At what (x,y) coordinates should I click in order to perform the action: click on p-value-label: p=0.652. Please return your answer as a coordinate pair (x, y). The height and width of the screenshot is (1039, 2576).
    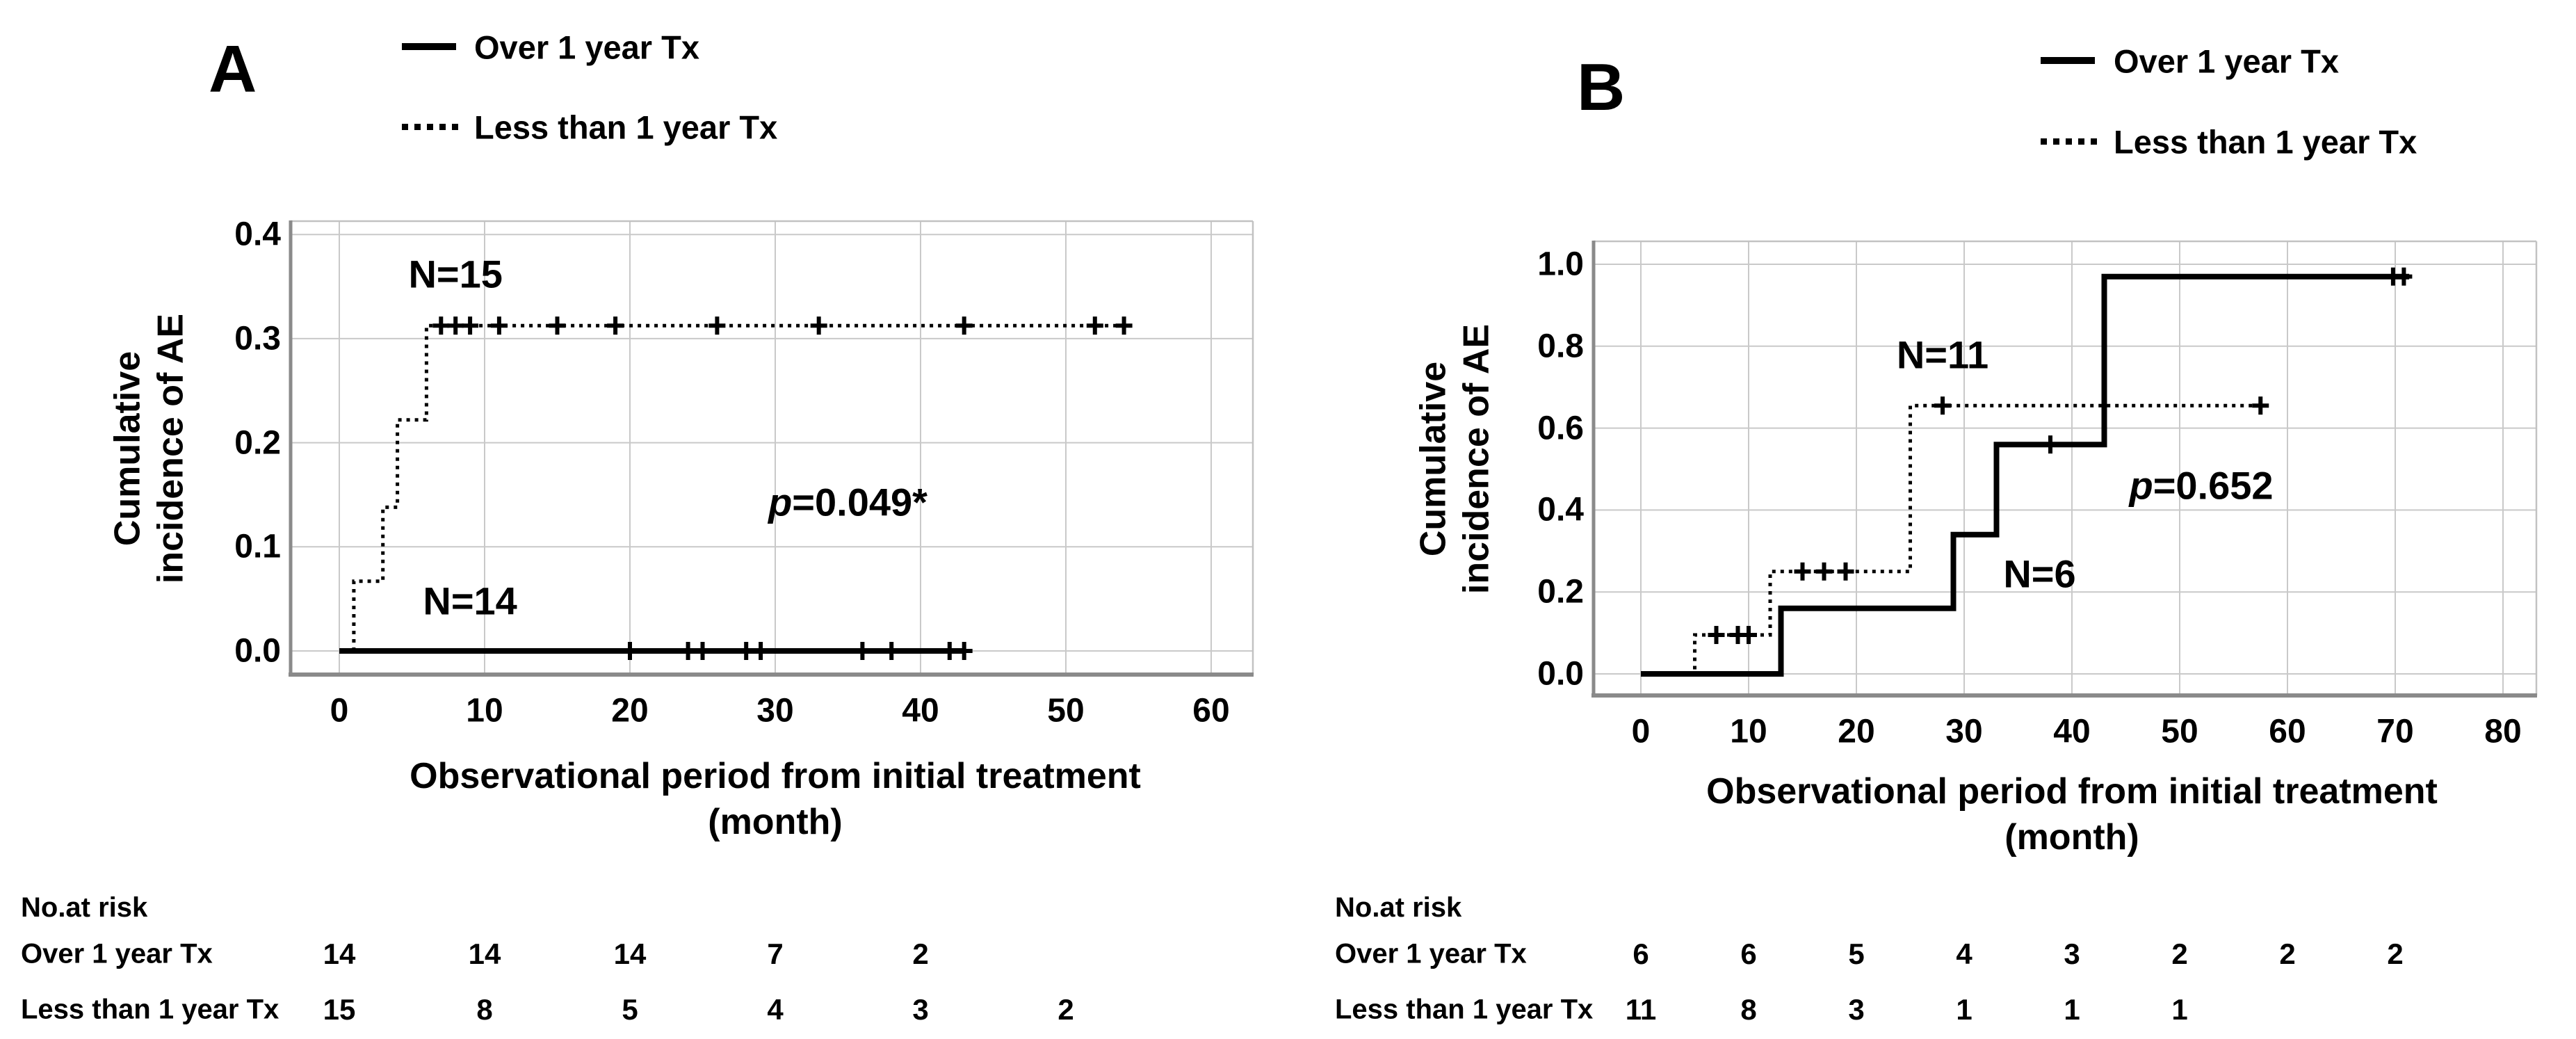
    Looking at the image, I should click on (2201, 485).